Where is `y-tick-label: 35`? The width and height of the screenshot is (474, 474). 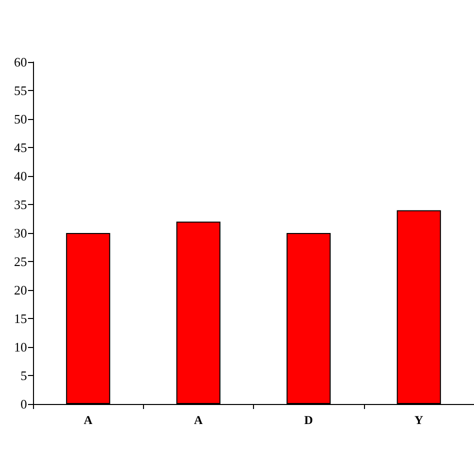 y-tick-label: 35 is located at coordinates (20, 204).